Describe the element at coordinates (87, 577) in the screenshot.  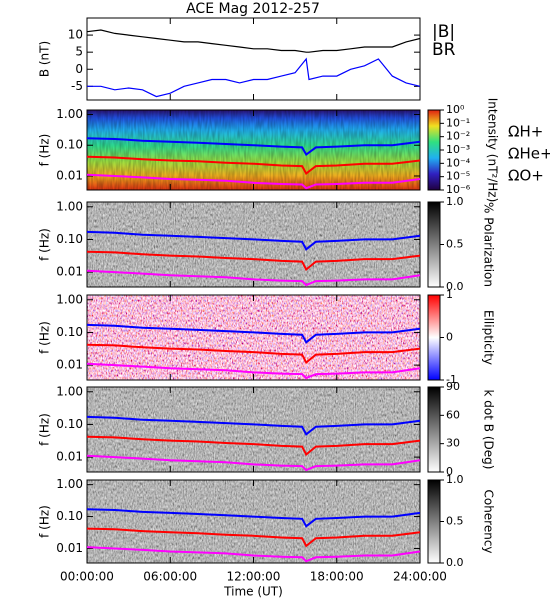
I see `x-tick-label: 00:00:00` at that location.